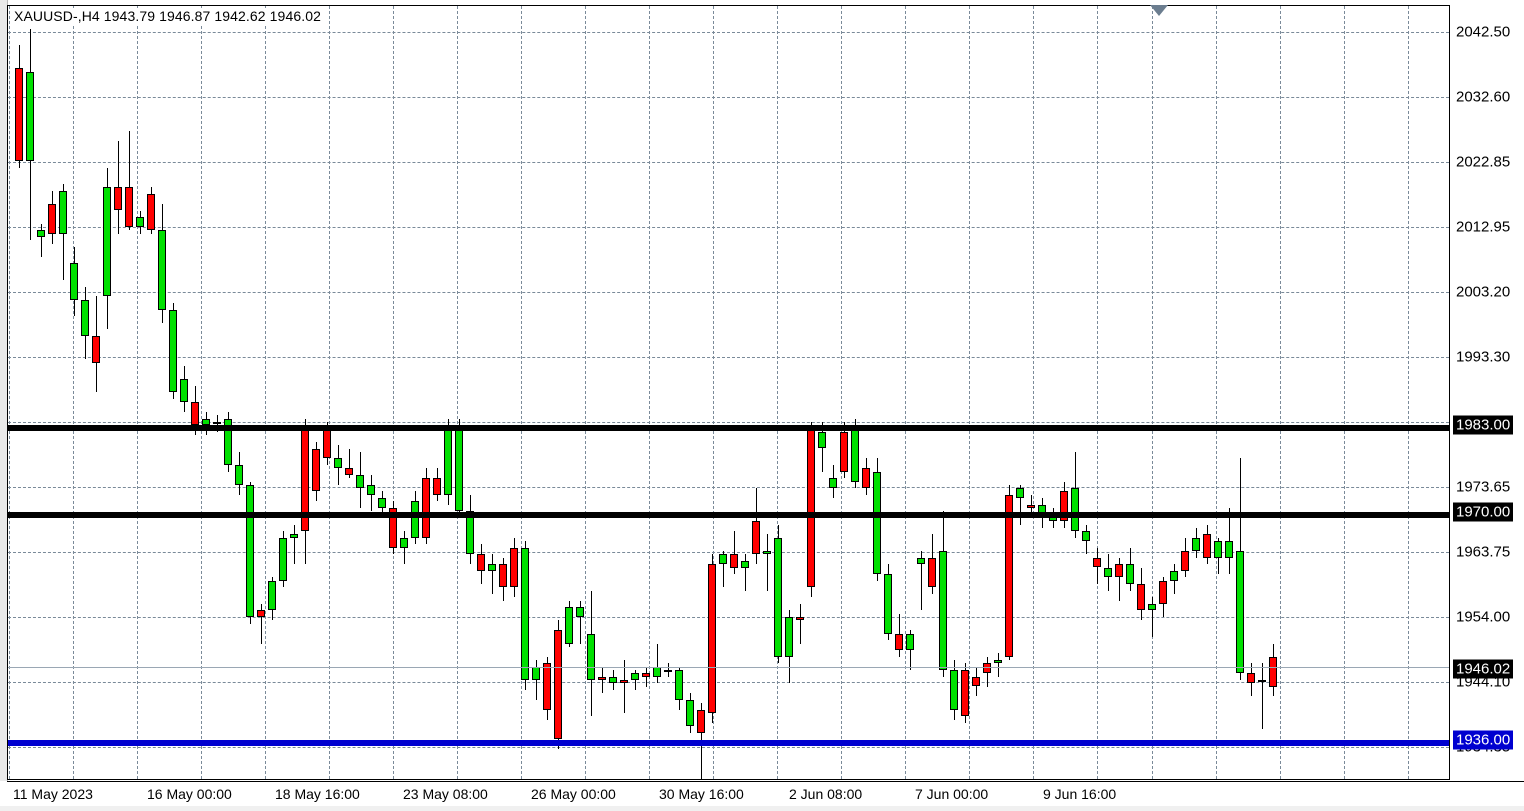 This screenshot has width=1524, height=811. What do you see at coordinates (952, 794) in the screenshot?
I see `time-tick-label: 7 Jun 00:00` at bounding box center [952, 794].